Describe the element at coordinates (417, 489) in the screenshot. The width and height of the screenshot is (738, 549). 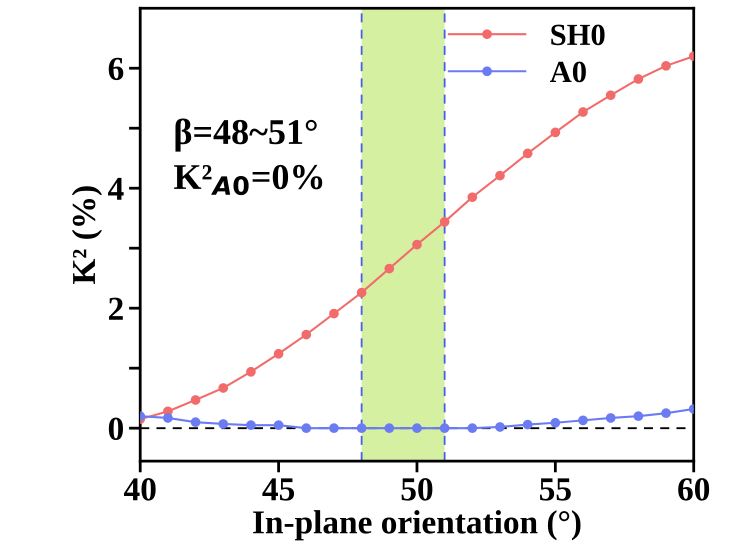
I see `x-tick-label: 50` at that location.